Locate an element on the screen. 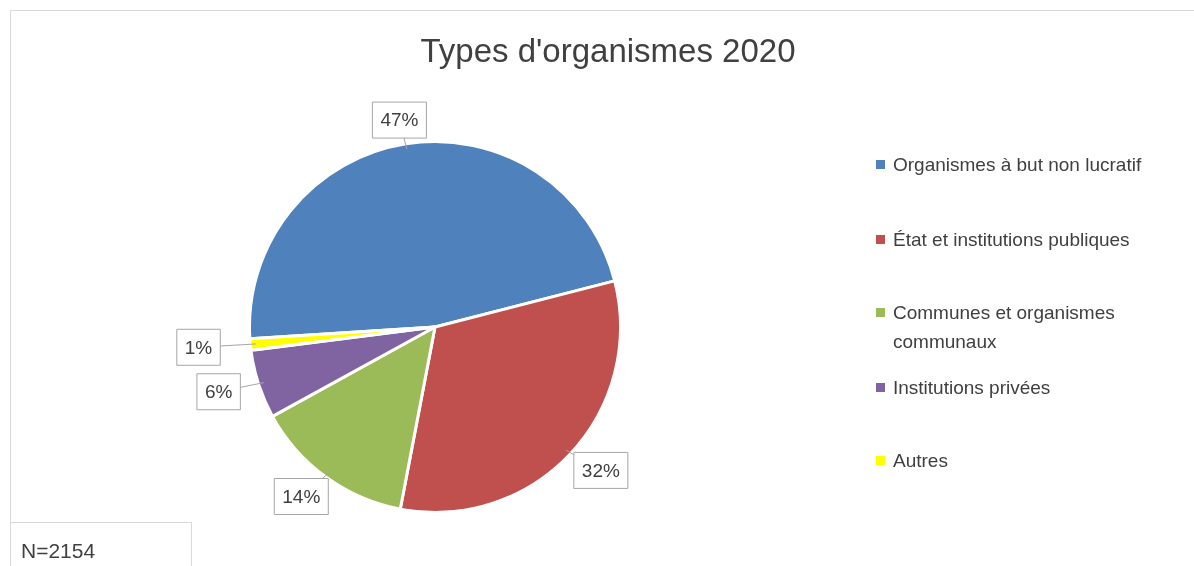 This screenshot has height=566, width=1194. data-label: 1% is located at coordinates (198, 347).